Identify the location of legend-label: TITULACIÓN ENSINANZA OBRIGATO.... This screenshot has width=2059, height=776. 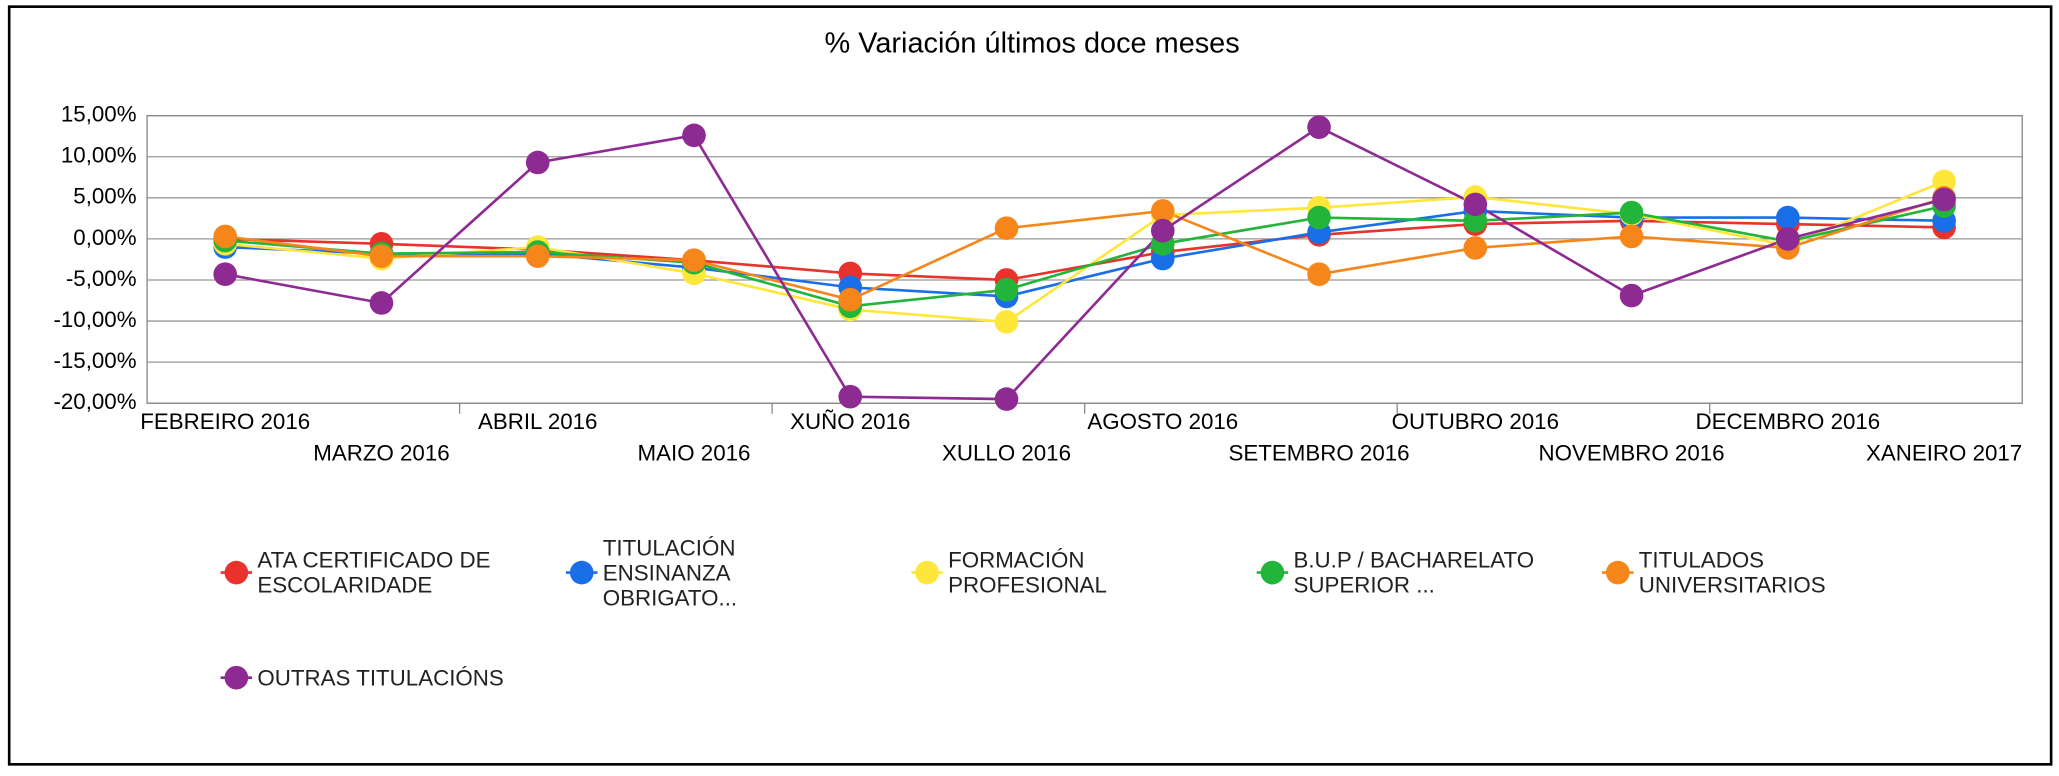
(670, 573).